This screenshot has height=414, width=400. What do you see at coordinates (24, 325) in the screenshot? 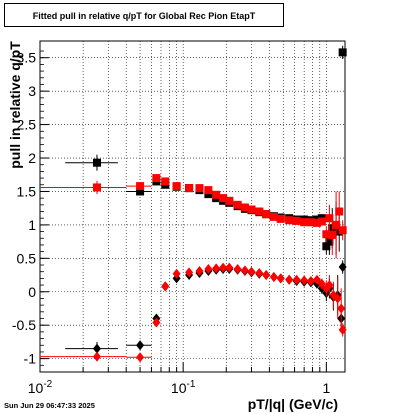
I see `y-tick-label: -0.5` at bounding box center [24, 325].